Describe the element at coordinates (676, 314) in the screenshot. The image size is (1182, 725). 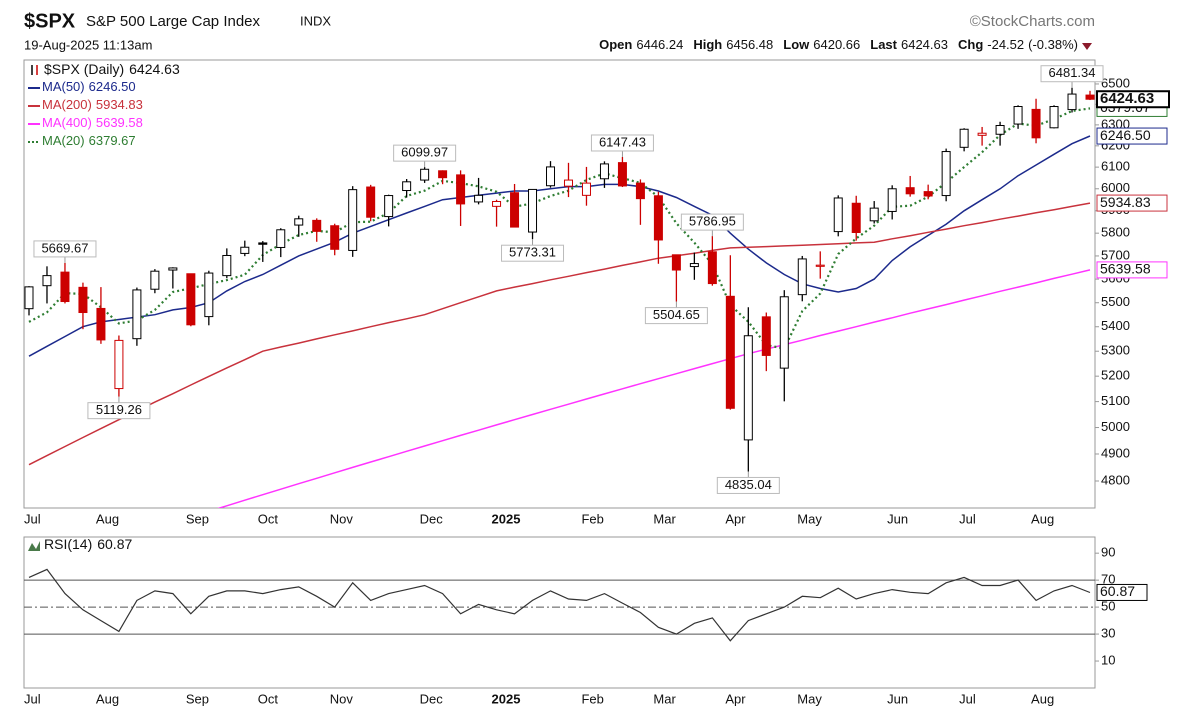
I see `annotation-label: 5504.65` at that location.